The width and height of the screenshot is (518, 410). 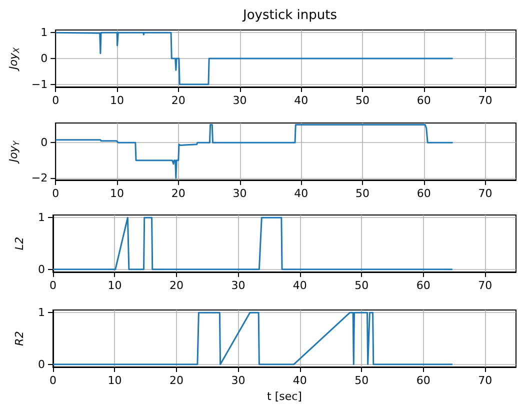 I want to click on y-tick-label: −1, so click(x=39, y=84).